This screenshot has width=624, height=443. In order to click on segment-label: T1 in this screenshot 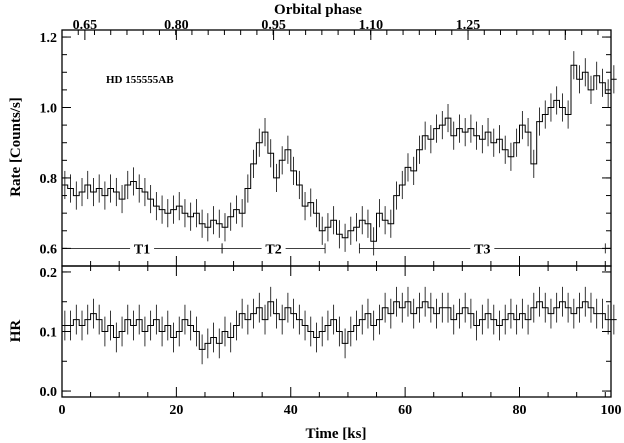, I will do `click(142, 249)`.